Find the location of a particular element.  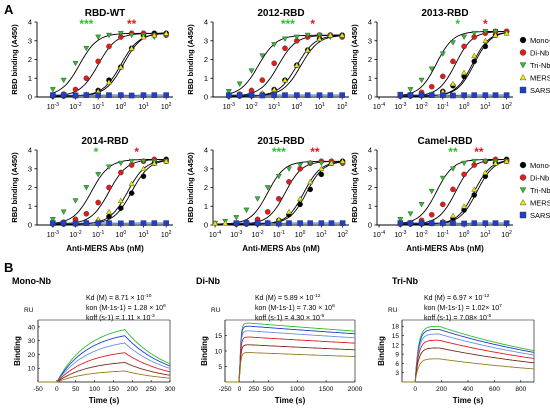

x-tick-label: 200 is located at coordinates (132, 389).